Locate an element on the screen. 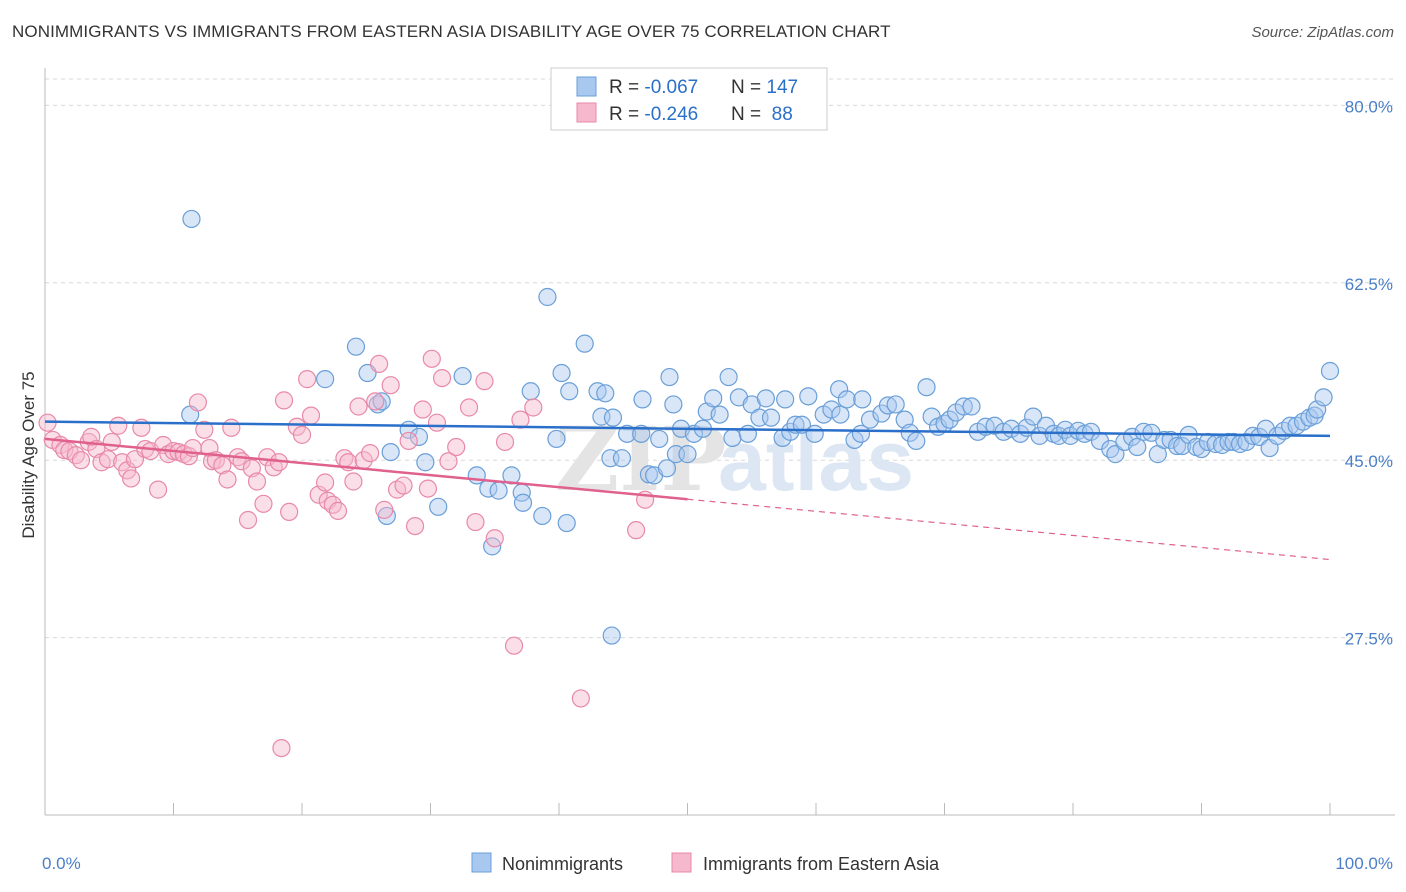  legend-swatch-nonimmigrants is located at coordinates (586, 86).